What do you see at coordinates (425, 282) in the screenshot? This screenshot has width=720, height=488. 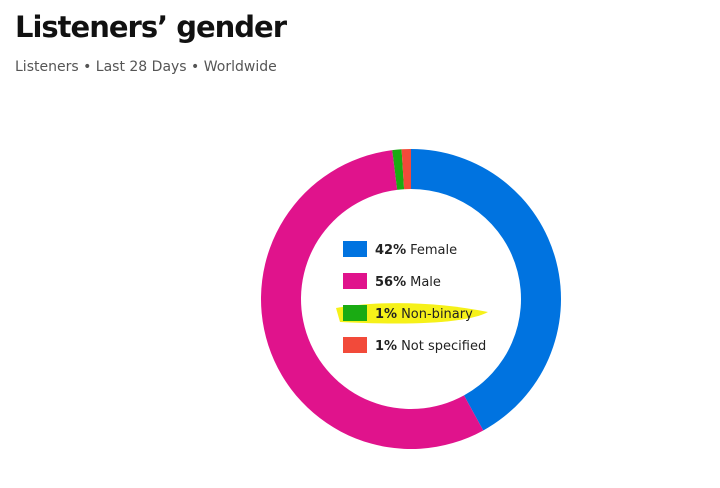 I see `legend-name: Male` at bounding box center [425, 282].